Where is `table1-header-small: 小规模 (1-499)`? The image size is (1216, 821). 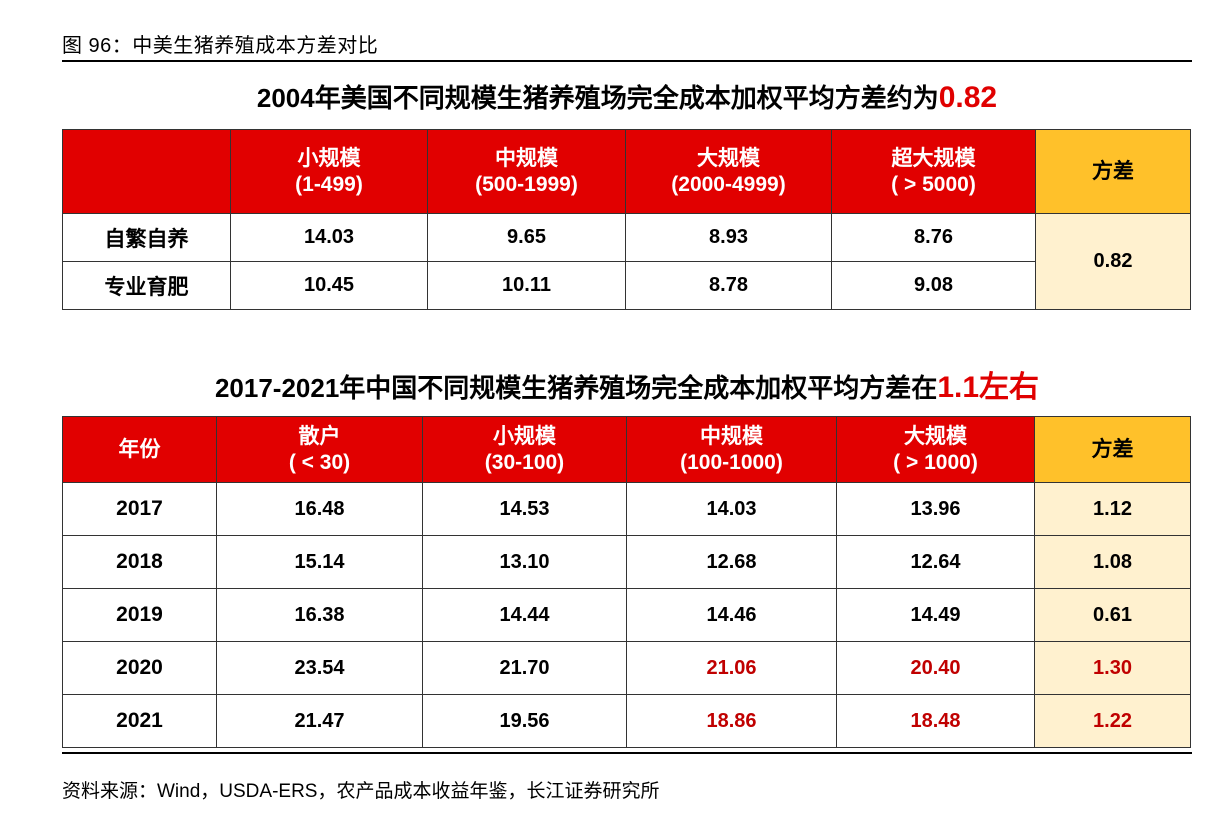 table1-header-small: 小规模 (1-499) is located at coordinates (329, 171).